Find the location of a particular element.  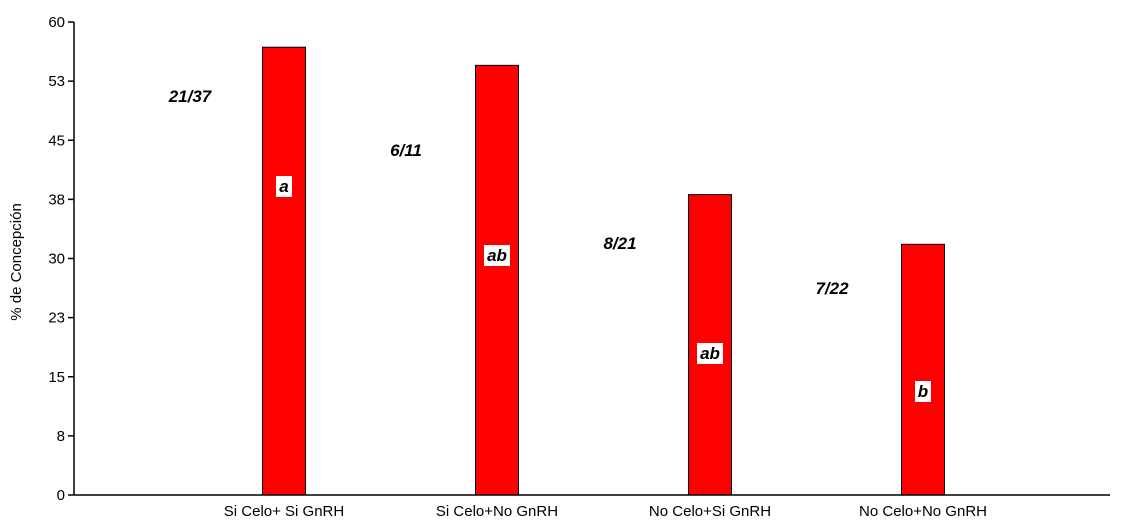

y-tick-label: 30 is located at coordinates (56, 259).